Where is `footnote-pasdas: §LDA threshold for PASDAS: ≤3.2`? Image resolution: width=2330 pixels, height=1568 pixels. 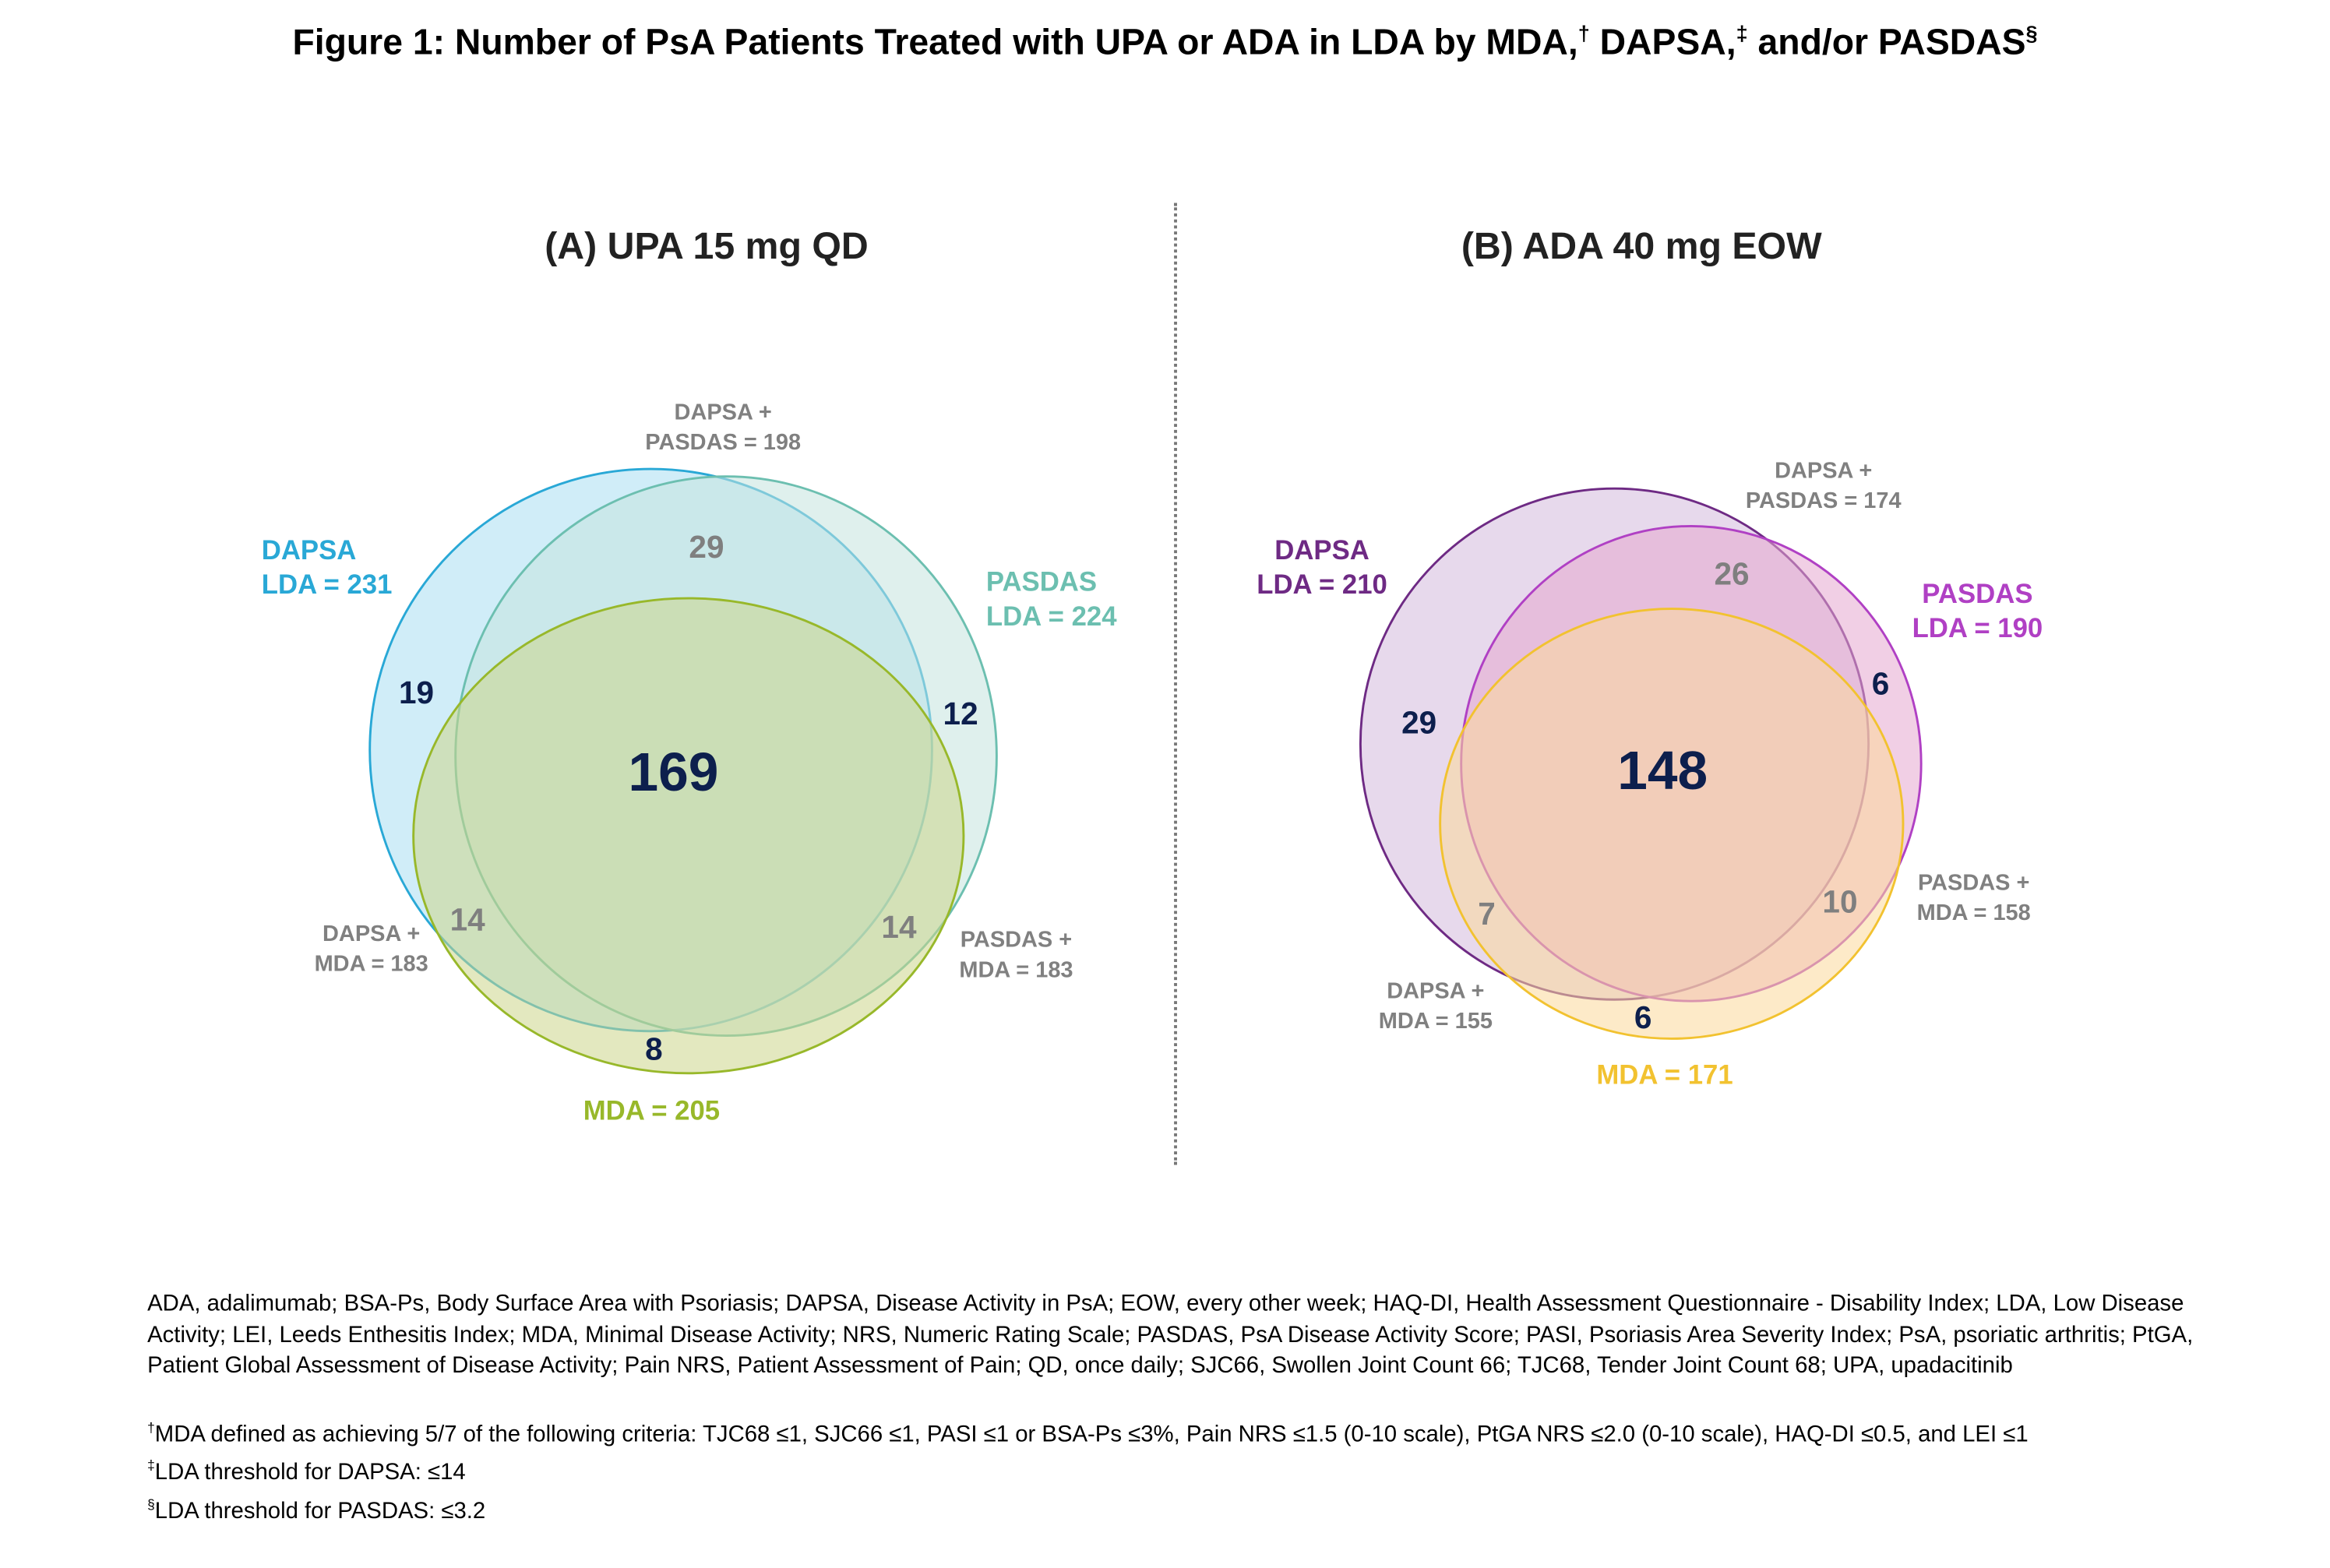
footnote-pasdas: §LDA threshold for PASDAS: ≤3.2 is located at coordinates (1177, 1508).